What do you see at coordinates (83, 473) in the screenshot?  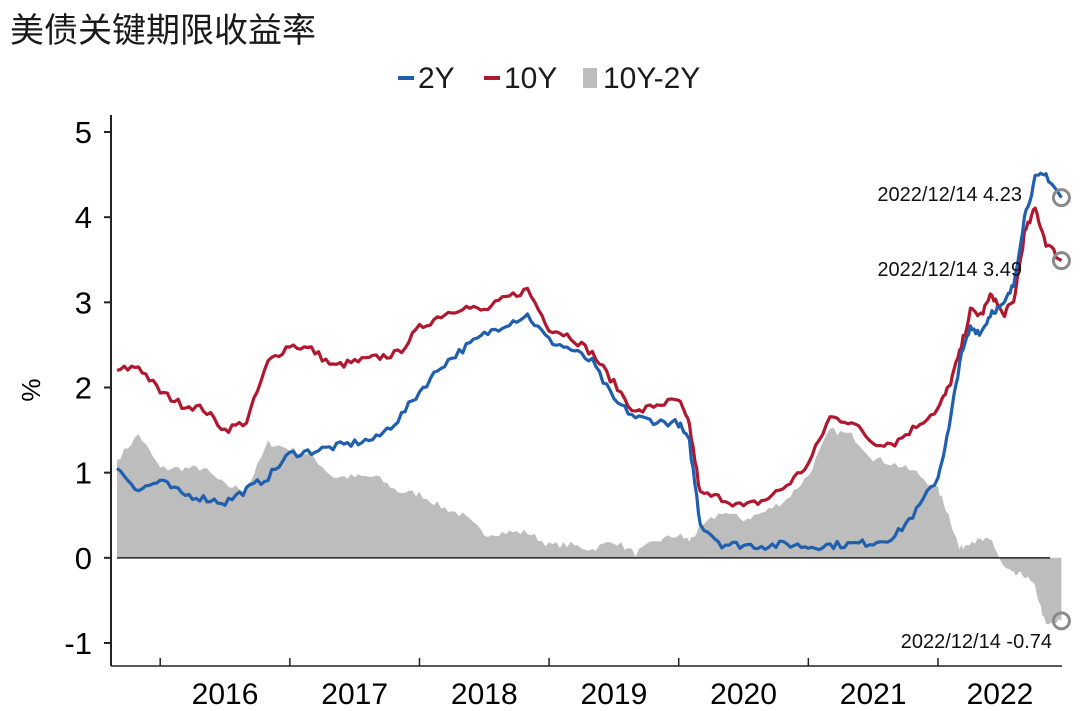 I see `y-tick-label: 1` at bounding box center [83, 473].